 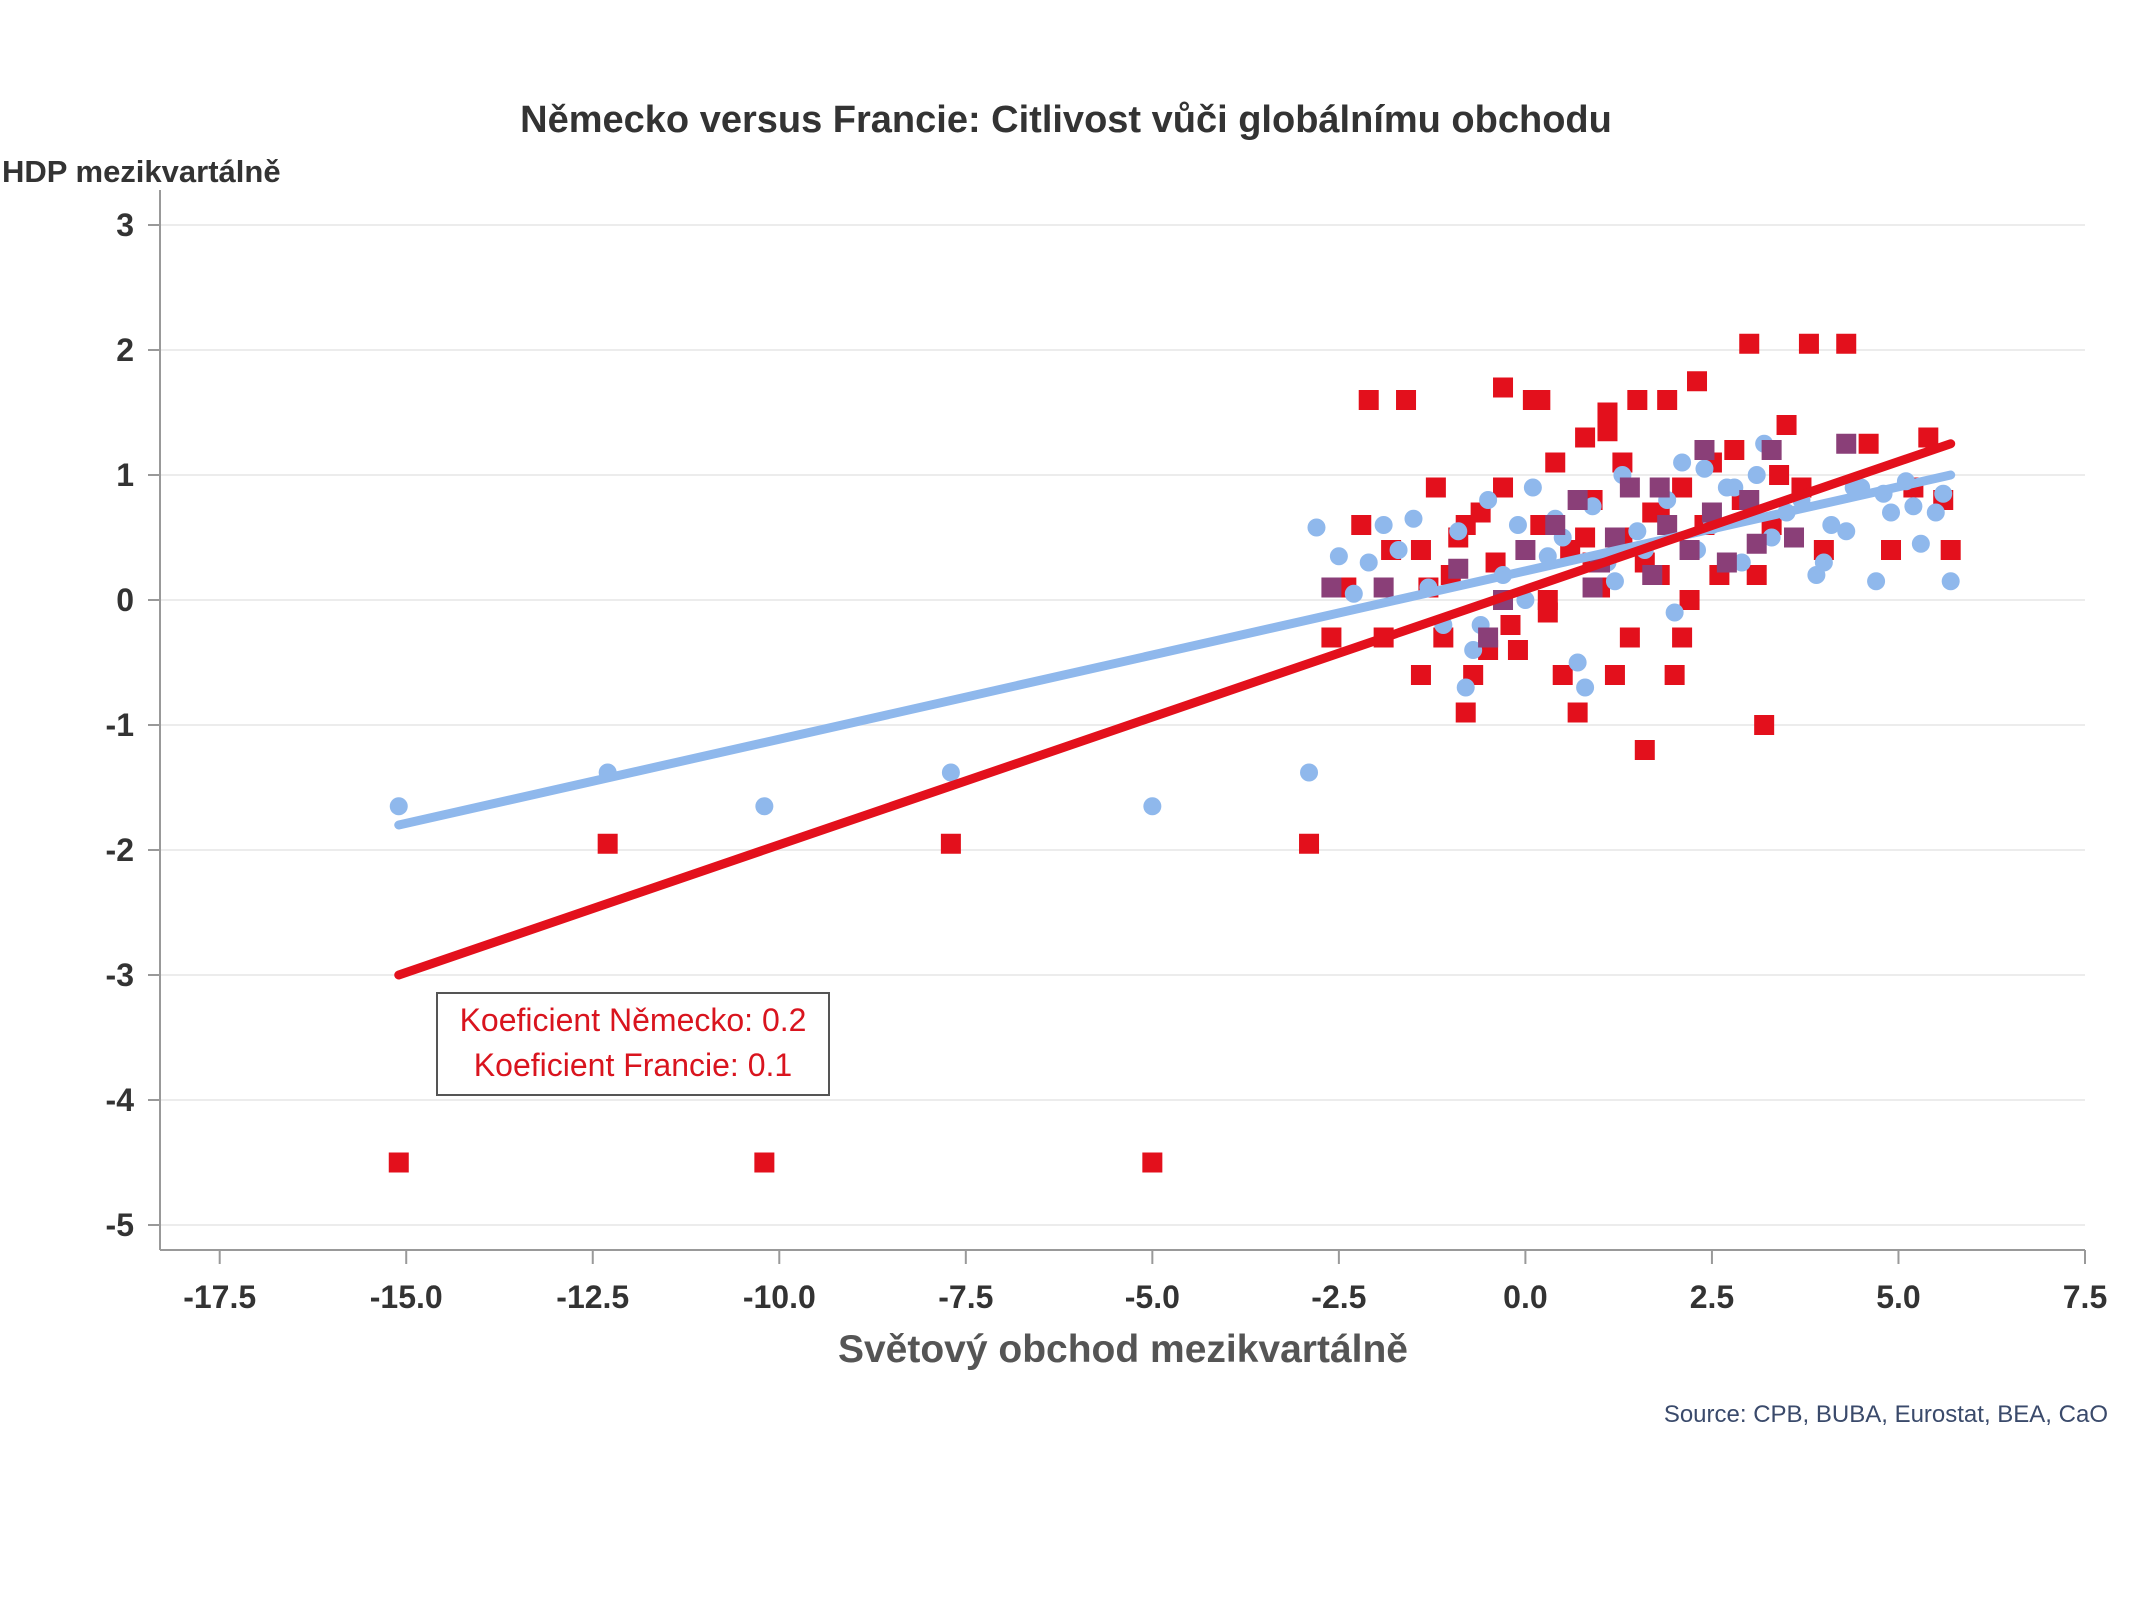 I want to click on x-axis-label: Světový obchod mezikvartálně, so click(x=1123, y=1349).